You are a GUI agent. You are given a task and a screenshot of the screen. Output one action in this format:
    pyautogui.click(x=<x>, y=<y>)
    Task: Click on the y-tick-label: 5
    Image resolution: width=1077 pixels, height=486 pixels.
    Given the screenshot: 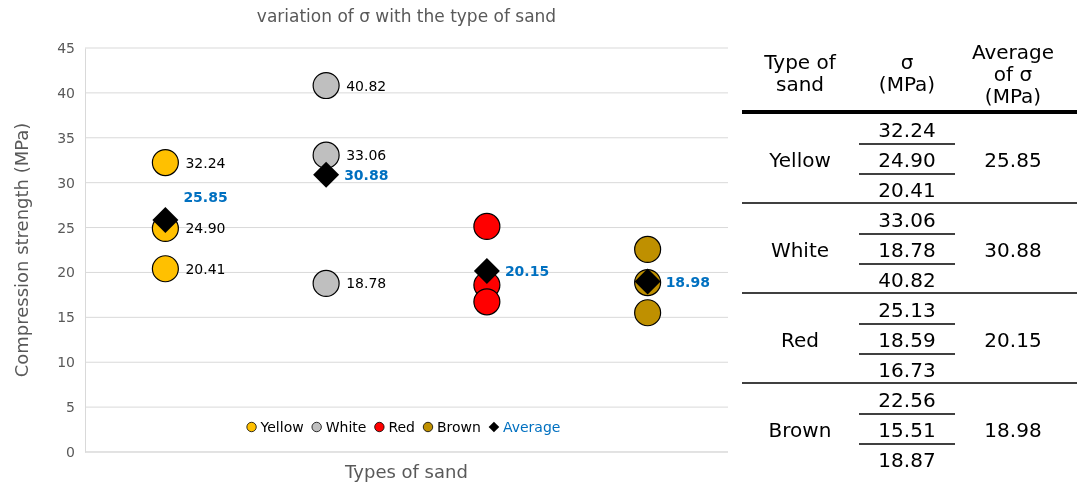 What is the action you would take?
    pyautogui.click(x=70, y=407)
    